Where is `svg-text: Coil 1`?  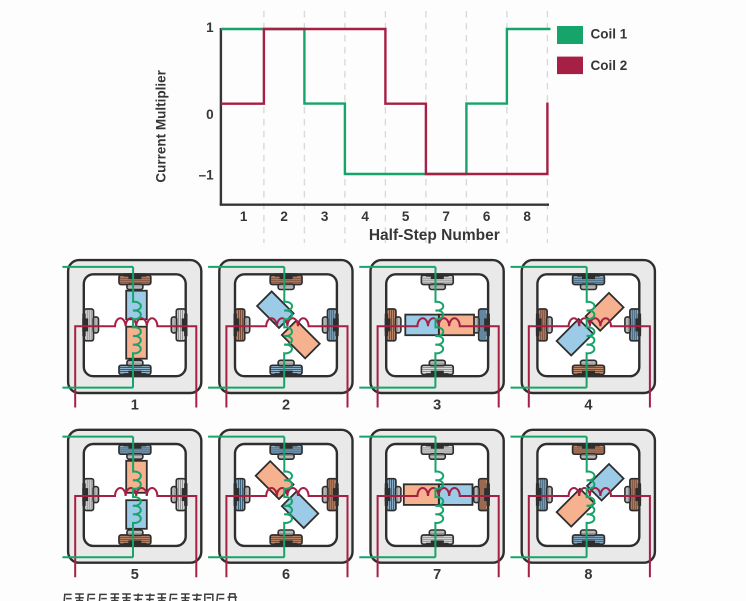
svg-text: Coil 1 is located at coordinates (609, 34).